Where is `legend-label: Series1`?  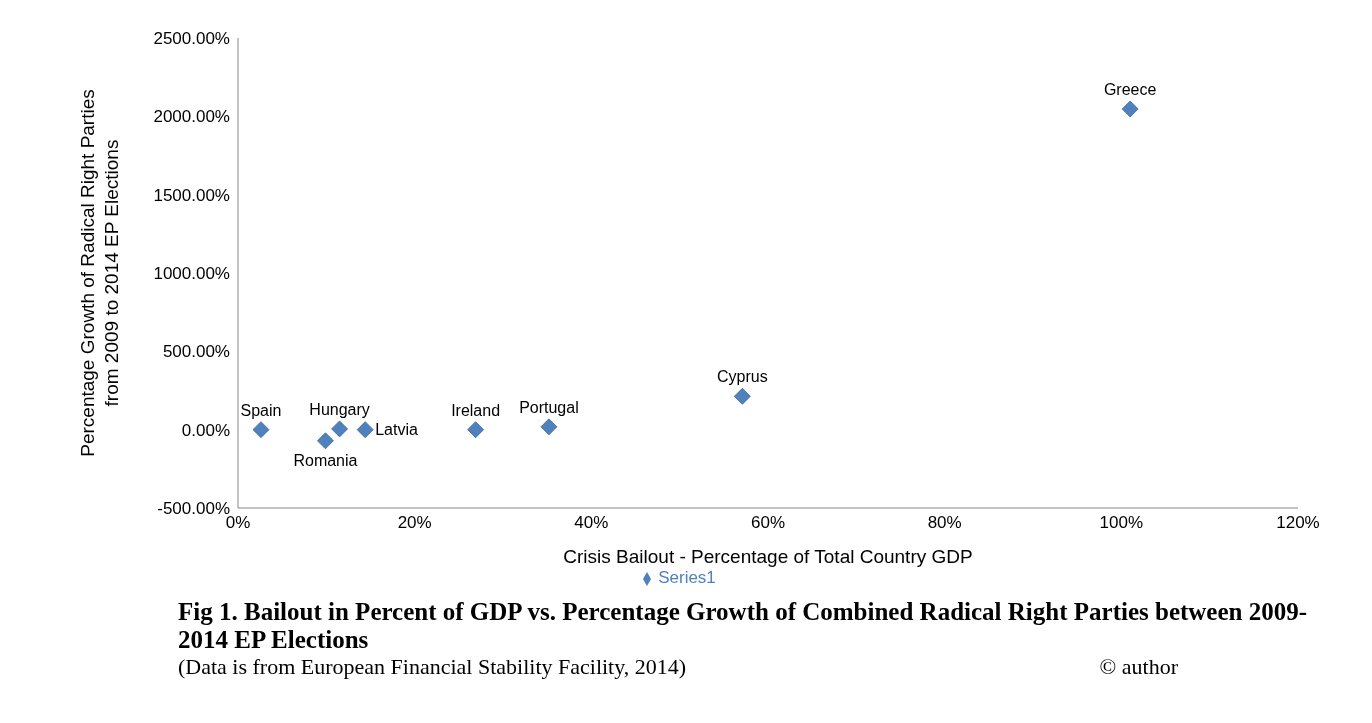 legend-label: Series1 is located at coordinates (687, 577).